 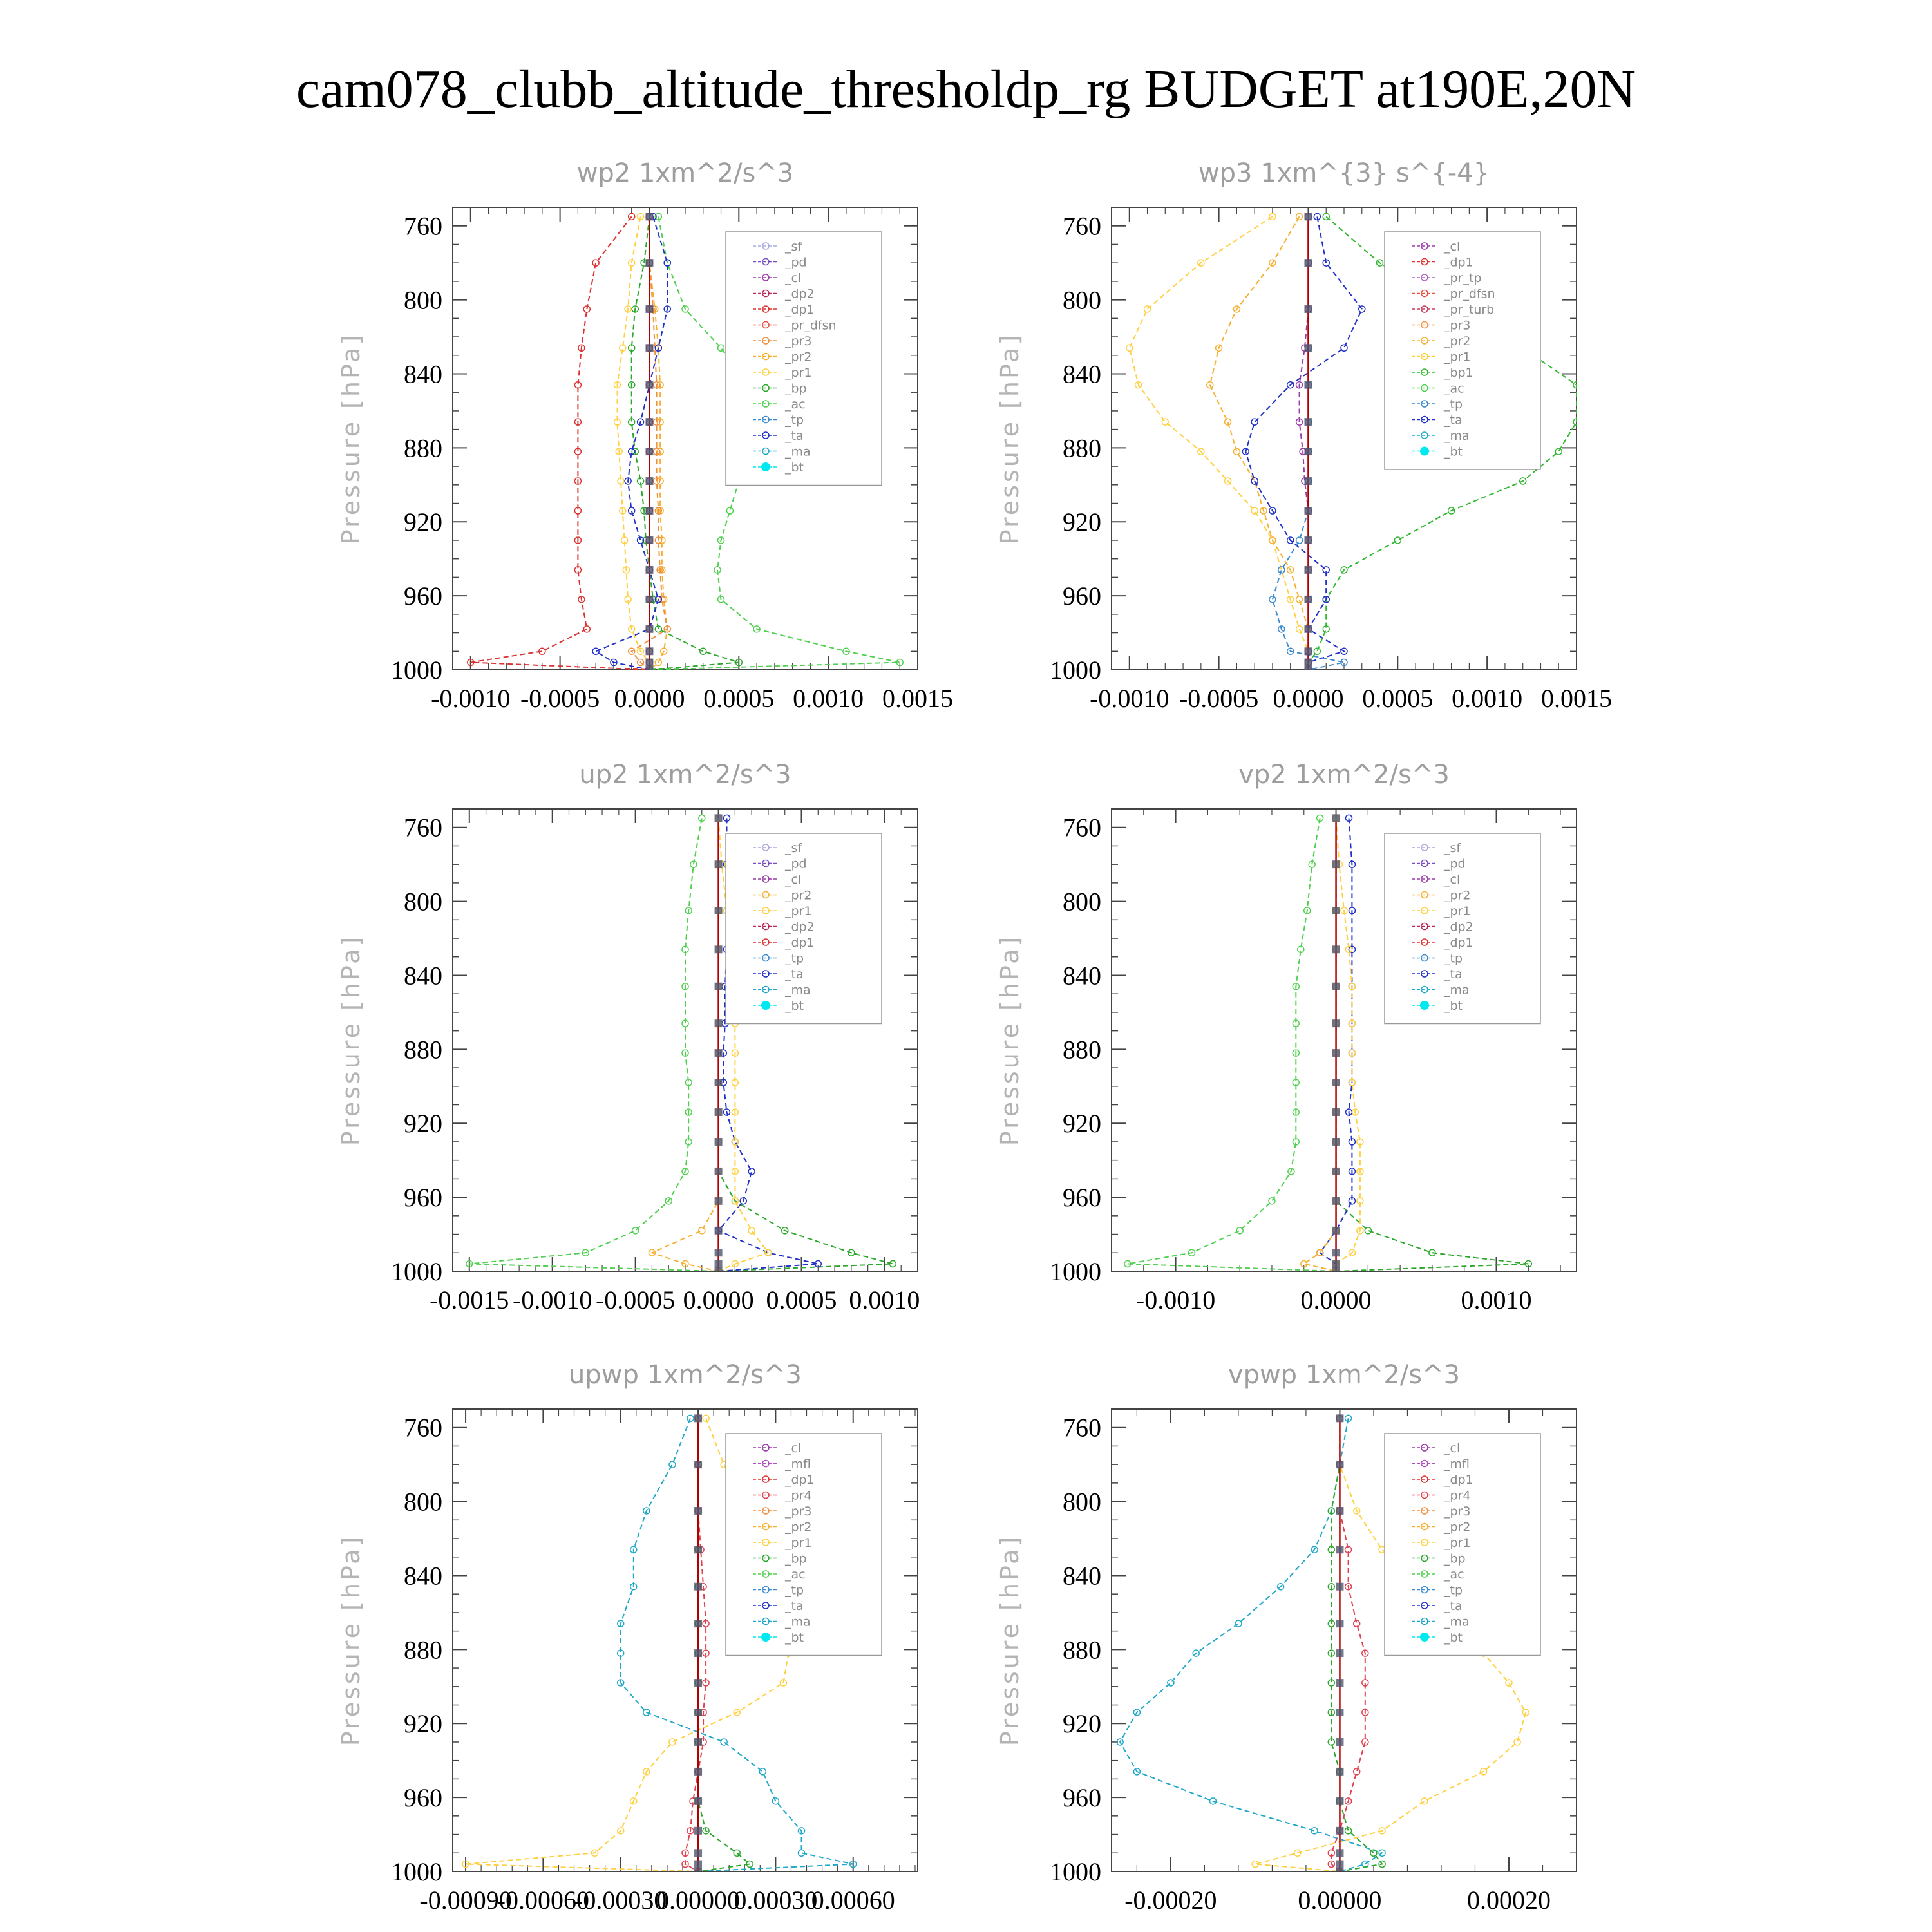 I want to click on legend-label-bp: _bp, so click(x=795, y=389).